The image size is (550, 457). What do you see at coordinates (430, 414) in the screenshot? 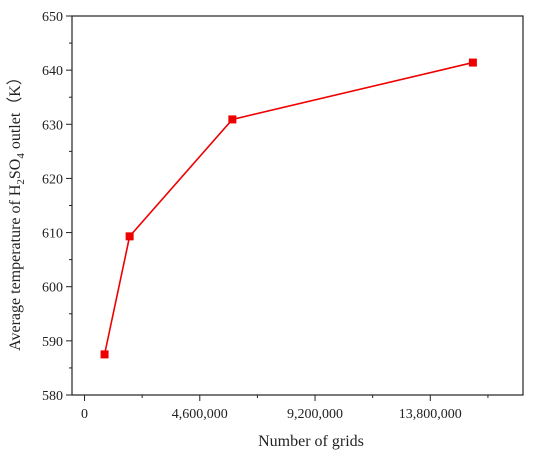
I see `x-tick-label: 13,800,000` at bounding box center [430, 414].